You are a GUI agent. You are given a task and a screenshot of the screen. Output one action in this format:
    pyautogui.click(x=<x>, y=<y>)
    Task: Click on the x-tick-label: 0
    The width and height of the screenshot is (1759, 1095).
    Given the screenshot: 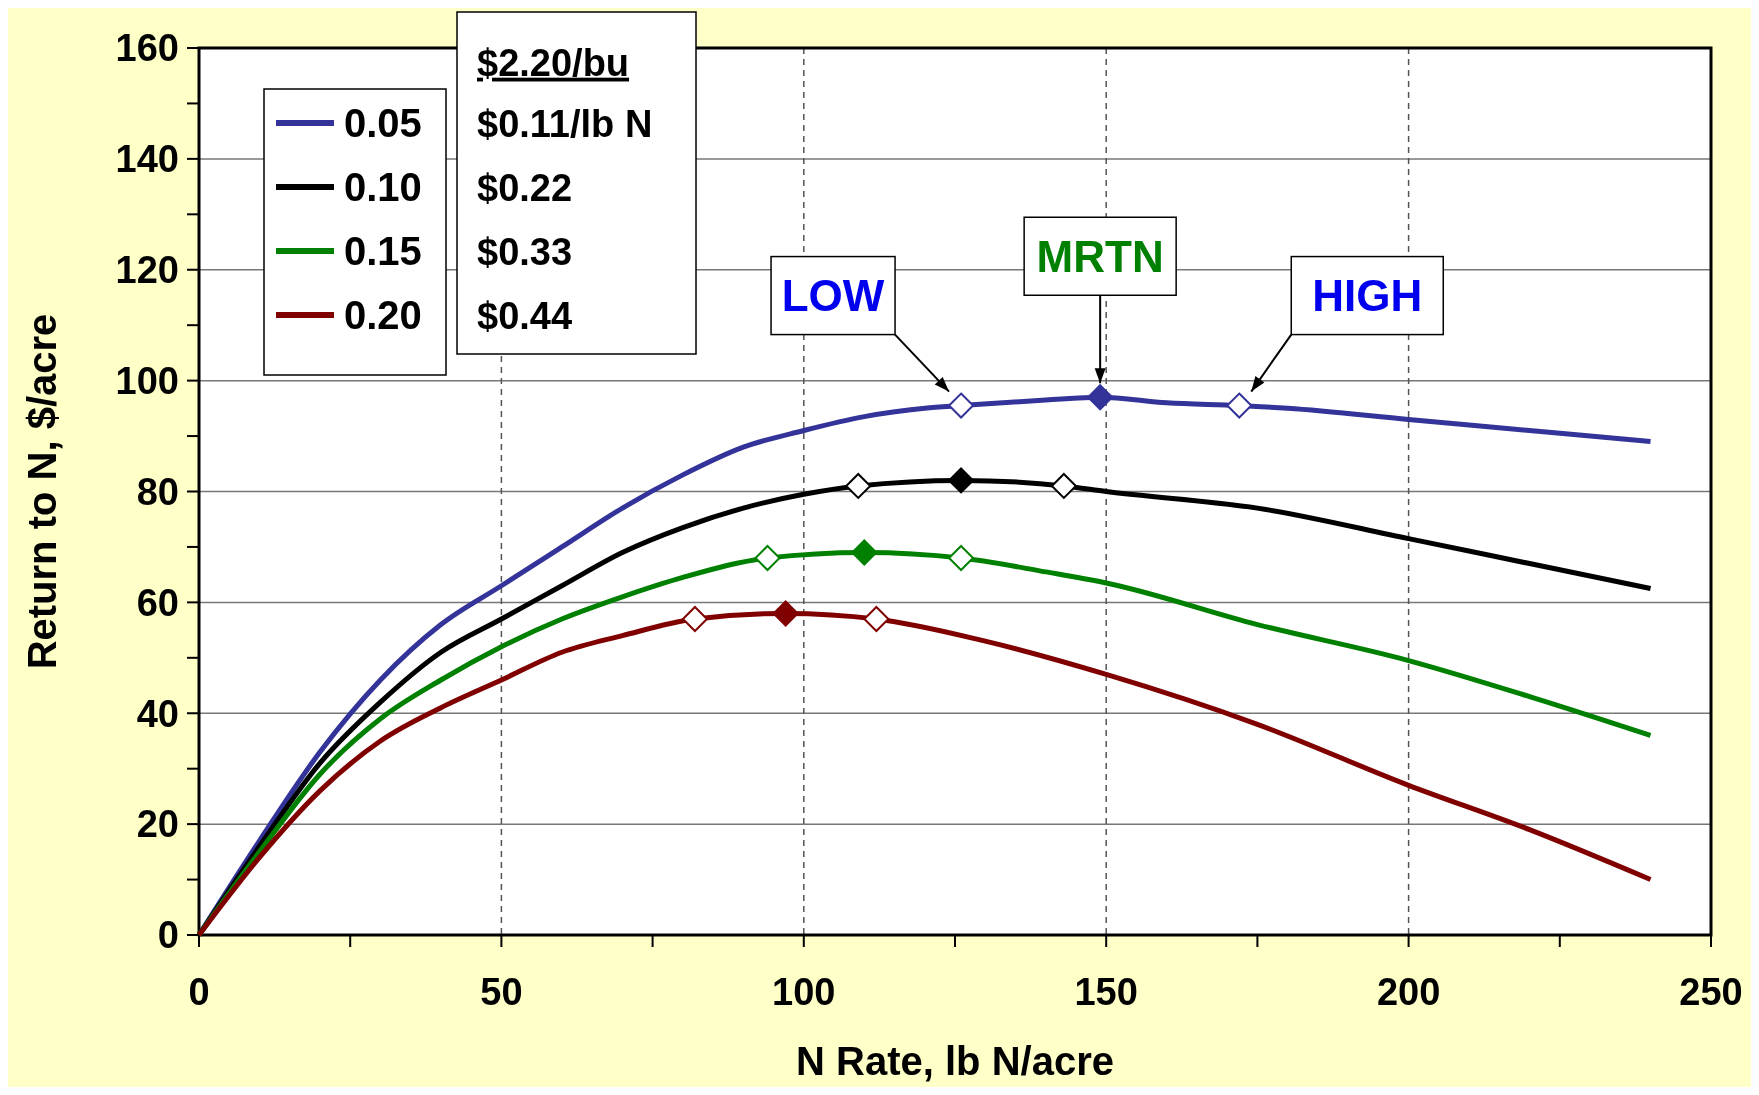 What is the action you would take?
    pyautogui.click(x=199, y=992)
    